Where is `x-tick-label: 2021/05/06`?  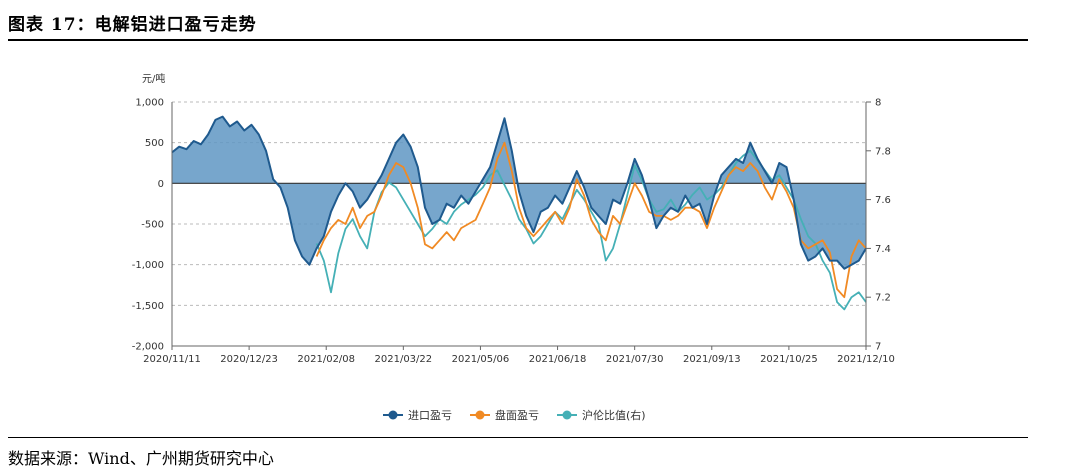
x-tick-label: 2021/05/06 is located at coordinates (481, 359).